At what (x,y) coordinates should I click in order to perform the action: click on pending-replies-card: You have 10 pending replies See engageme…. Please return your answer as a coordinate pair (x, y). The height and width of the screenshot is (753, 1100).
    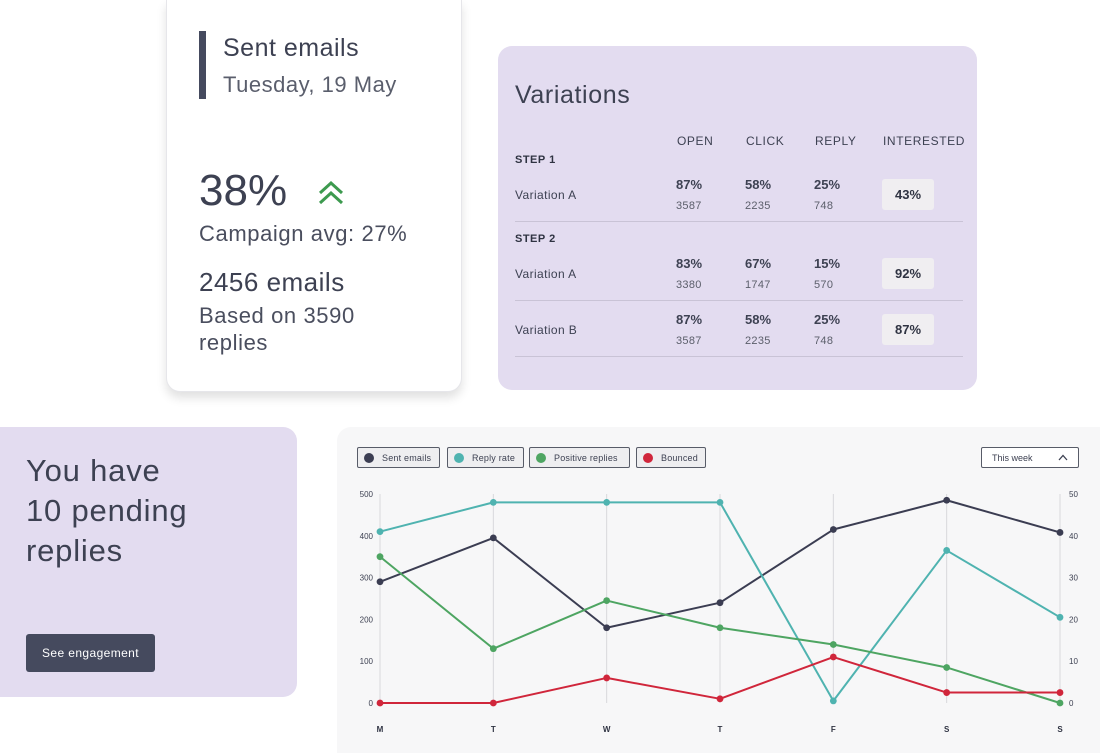
    Looking at the image, I should click on (148, 562).